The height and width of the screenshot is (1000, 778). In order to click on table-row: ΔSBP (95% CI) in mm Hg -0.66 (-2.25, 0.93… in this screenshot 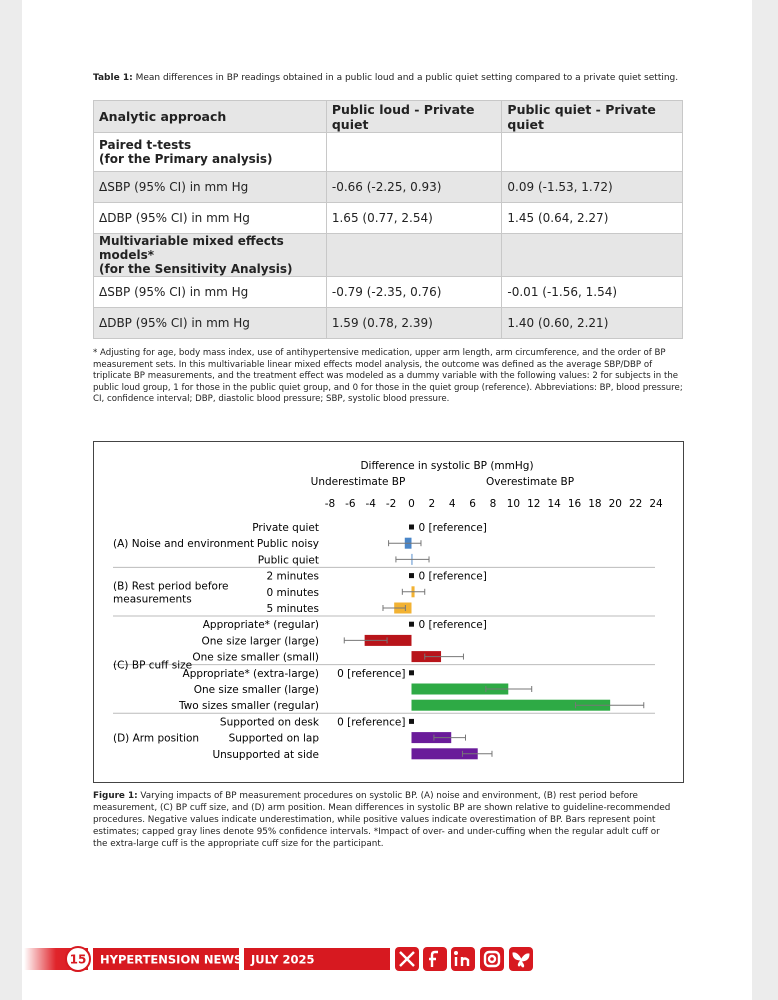, I will do `click(388, 187)`.